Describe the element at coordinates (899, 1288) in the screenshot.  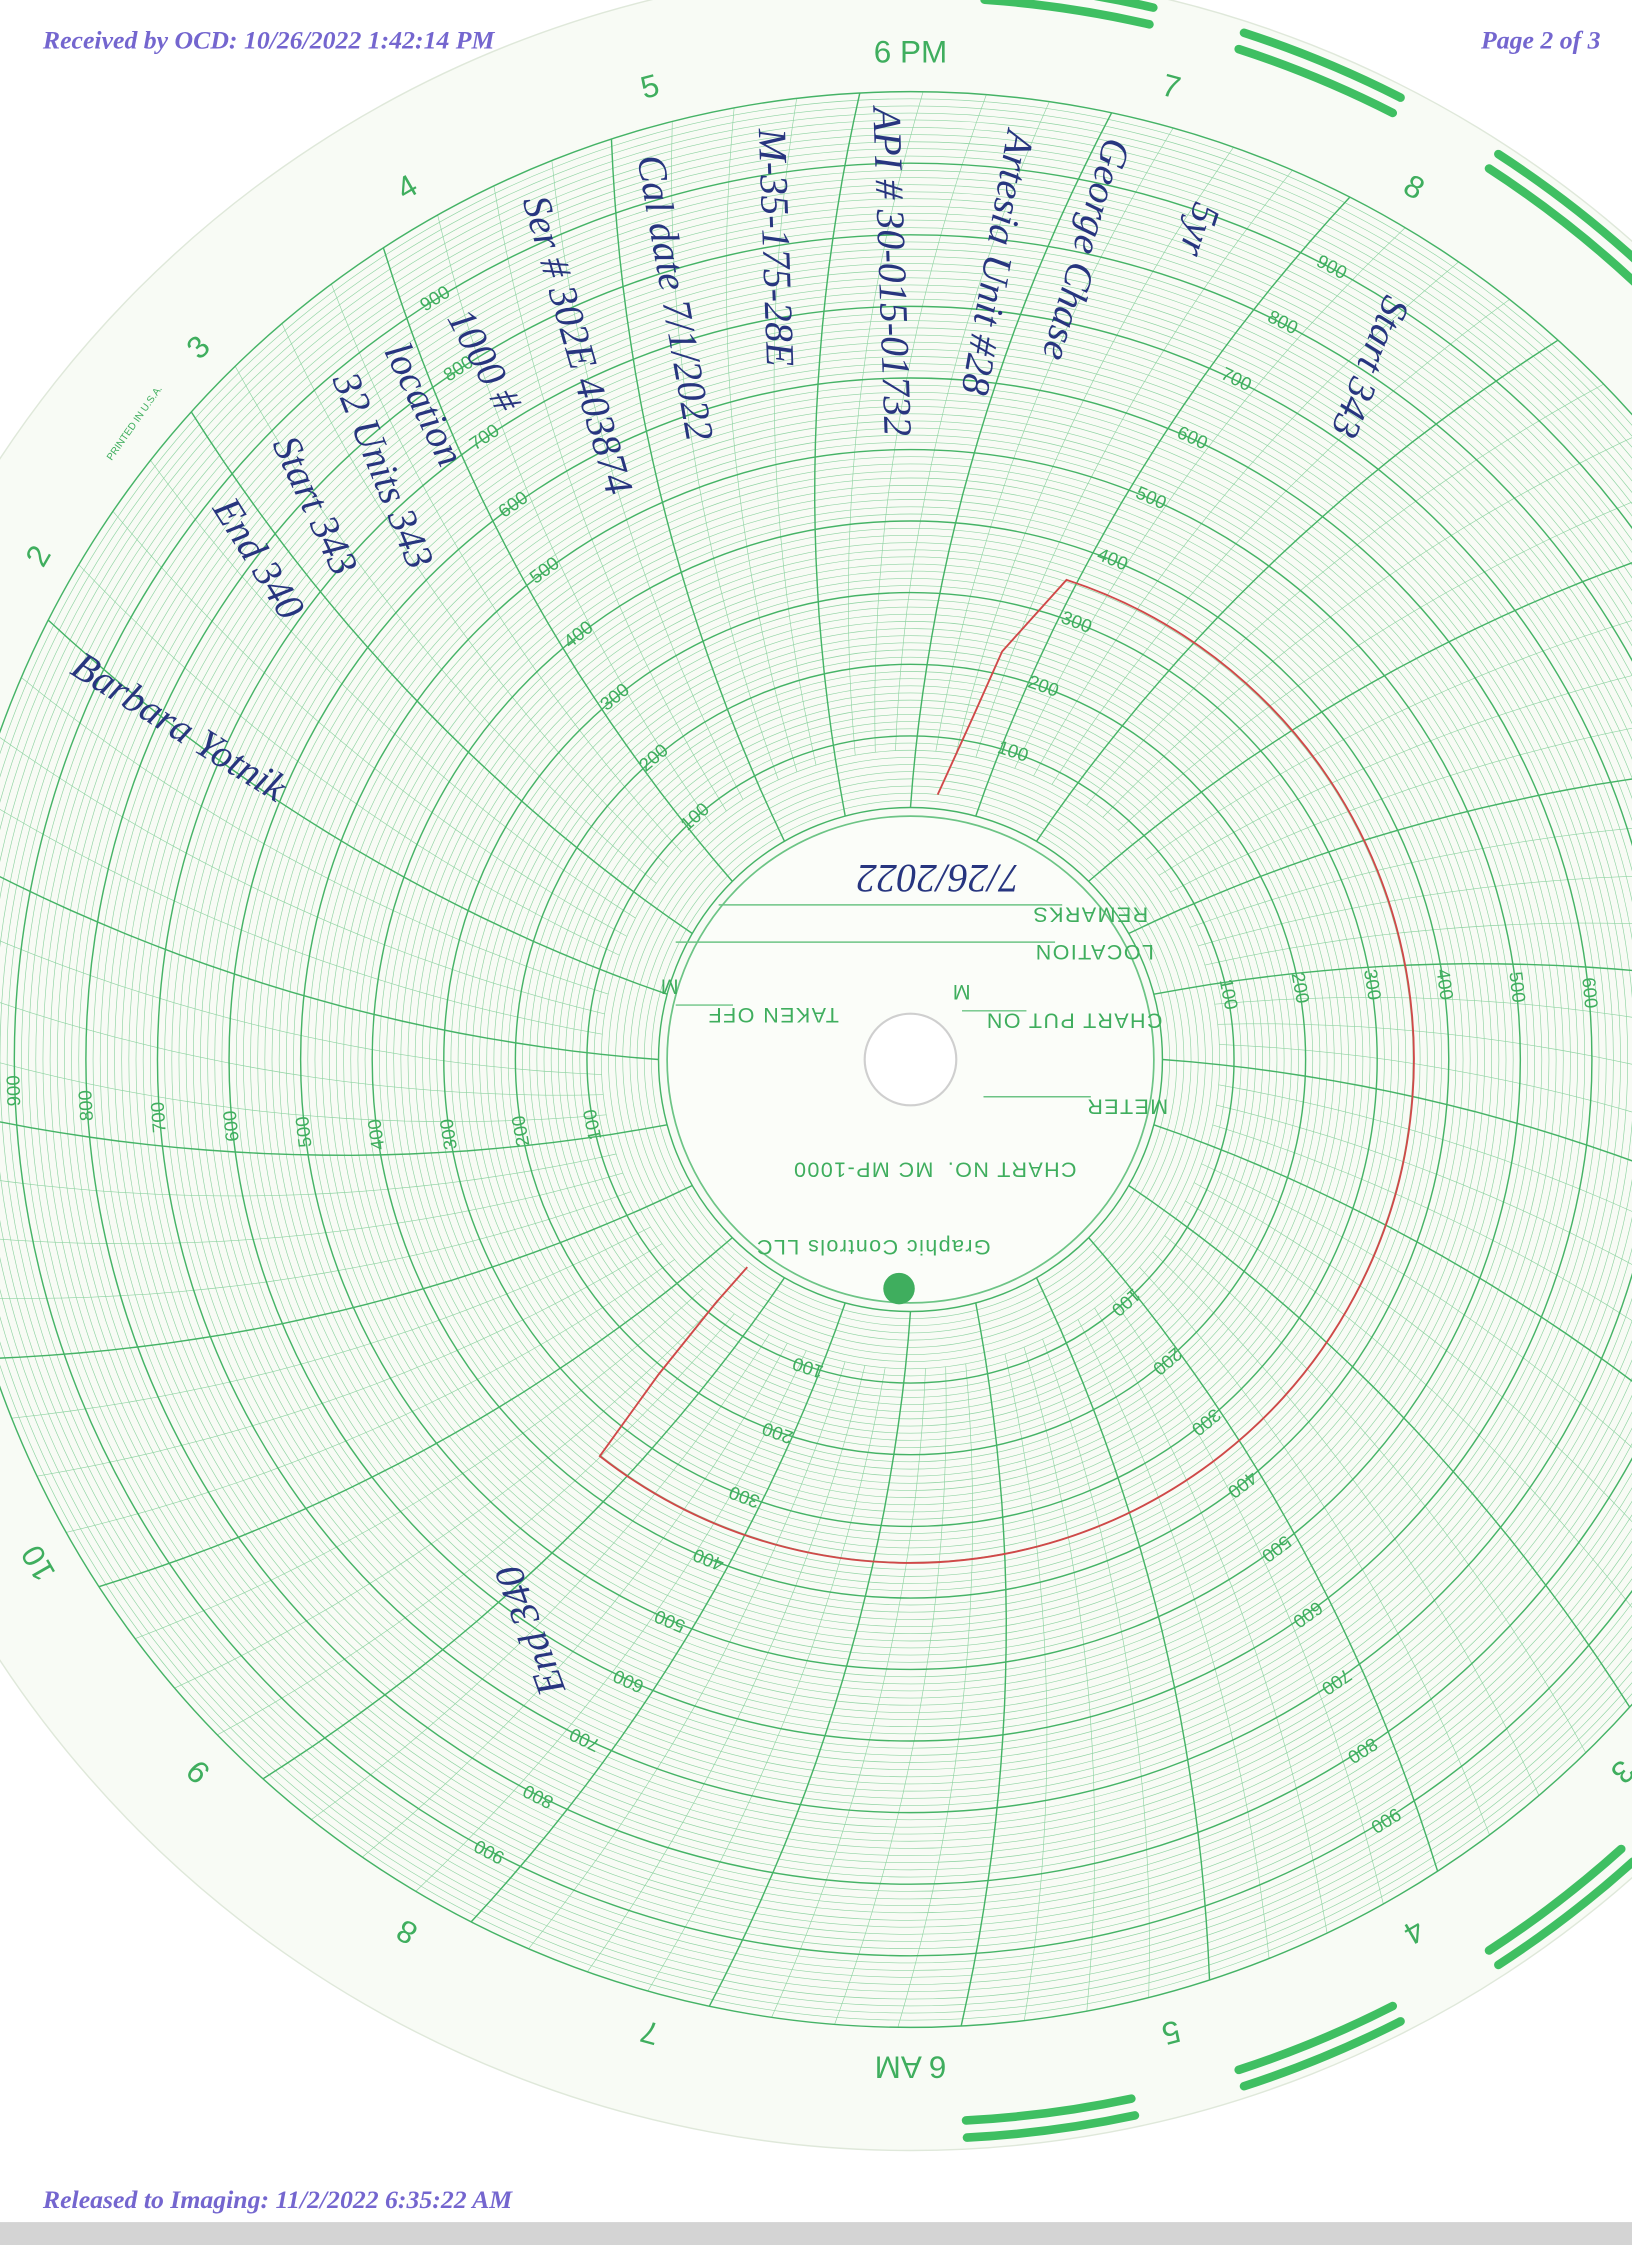
I see `maker-logo` at that location.